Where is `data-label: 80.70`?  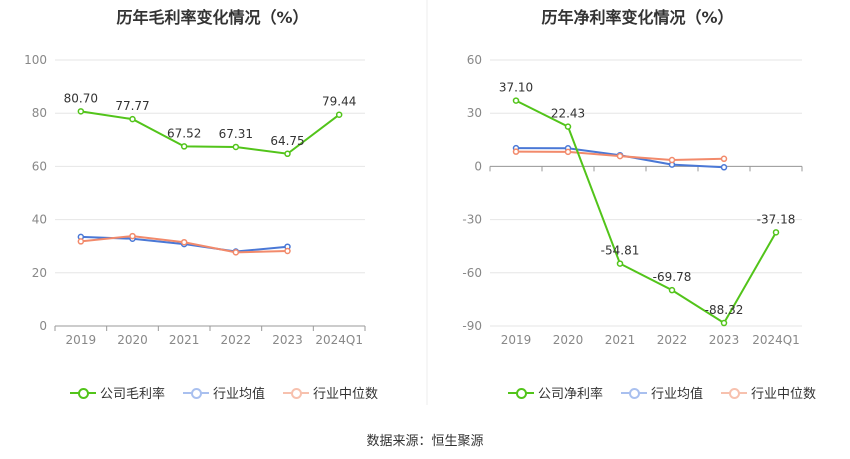
data-label: 80.70 is located at coordinates (81, 98).